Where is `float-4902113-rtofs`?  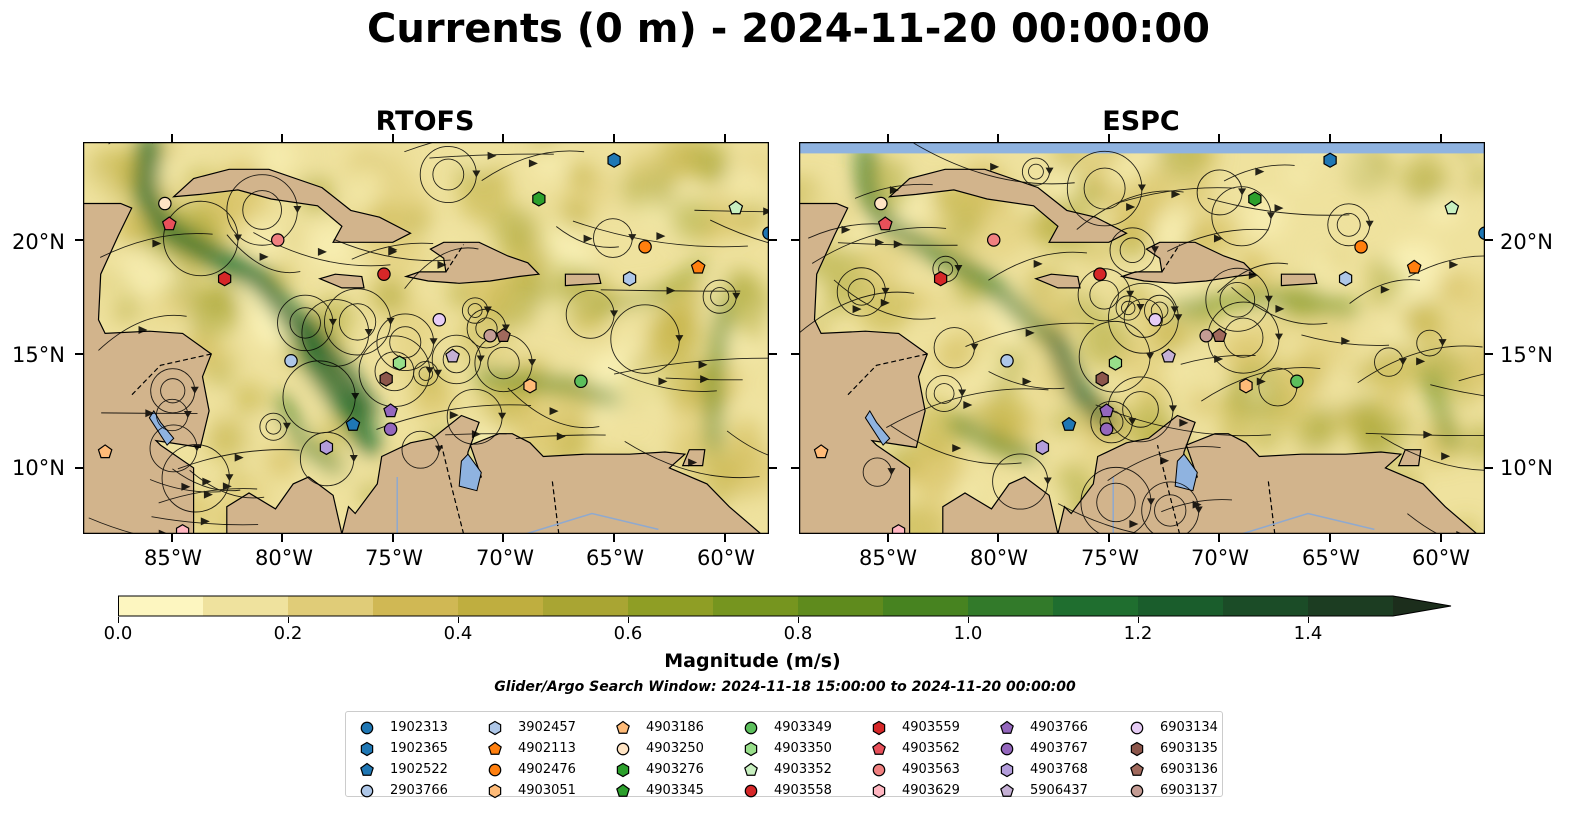
float-4902113-rtofs is located at coordinates (698, 266).